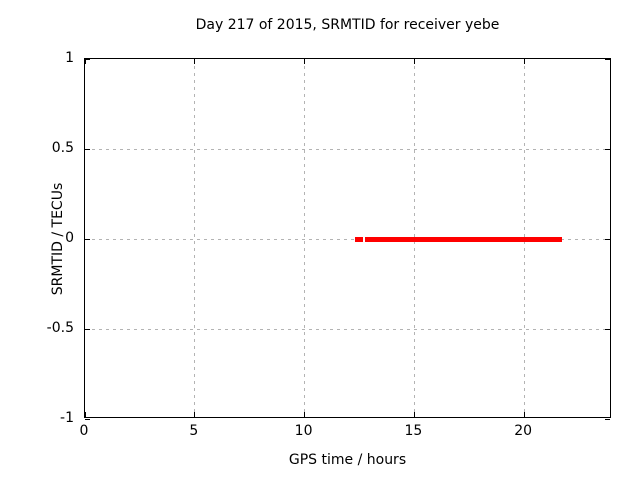 The image size is (640, 480). I want to click on x-tick-label: 15, so click(413, 431).